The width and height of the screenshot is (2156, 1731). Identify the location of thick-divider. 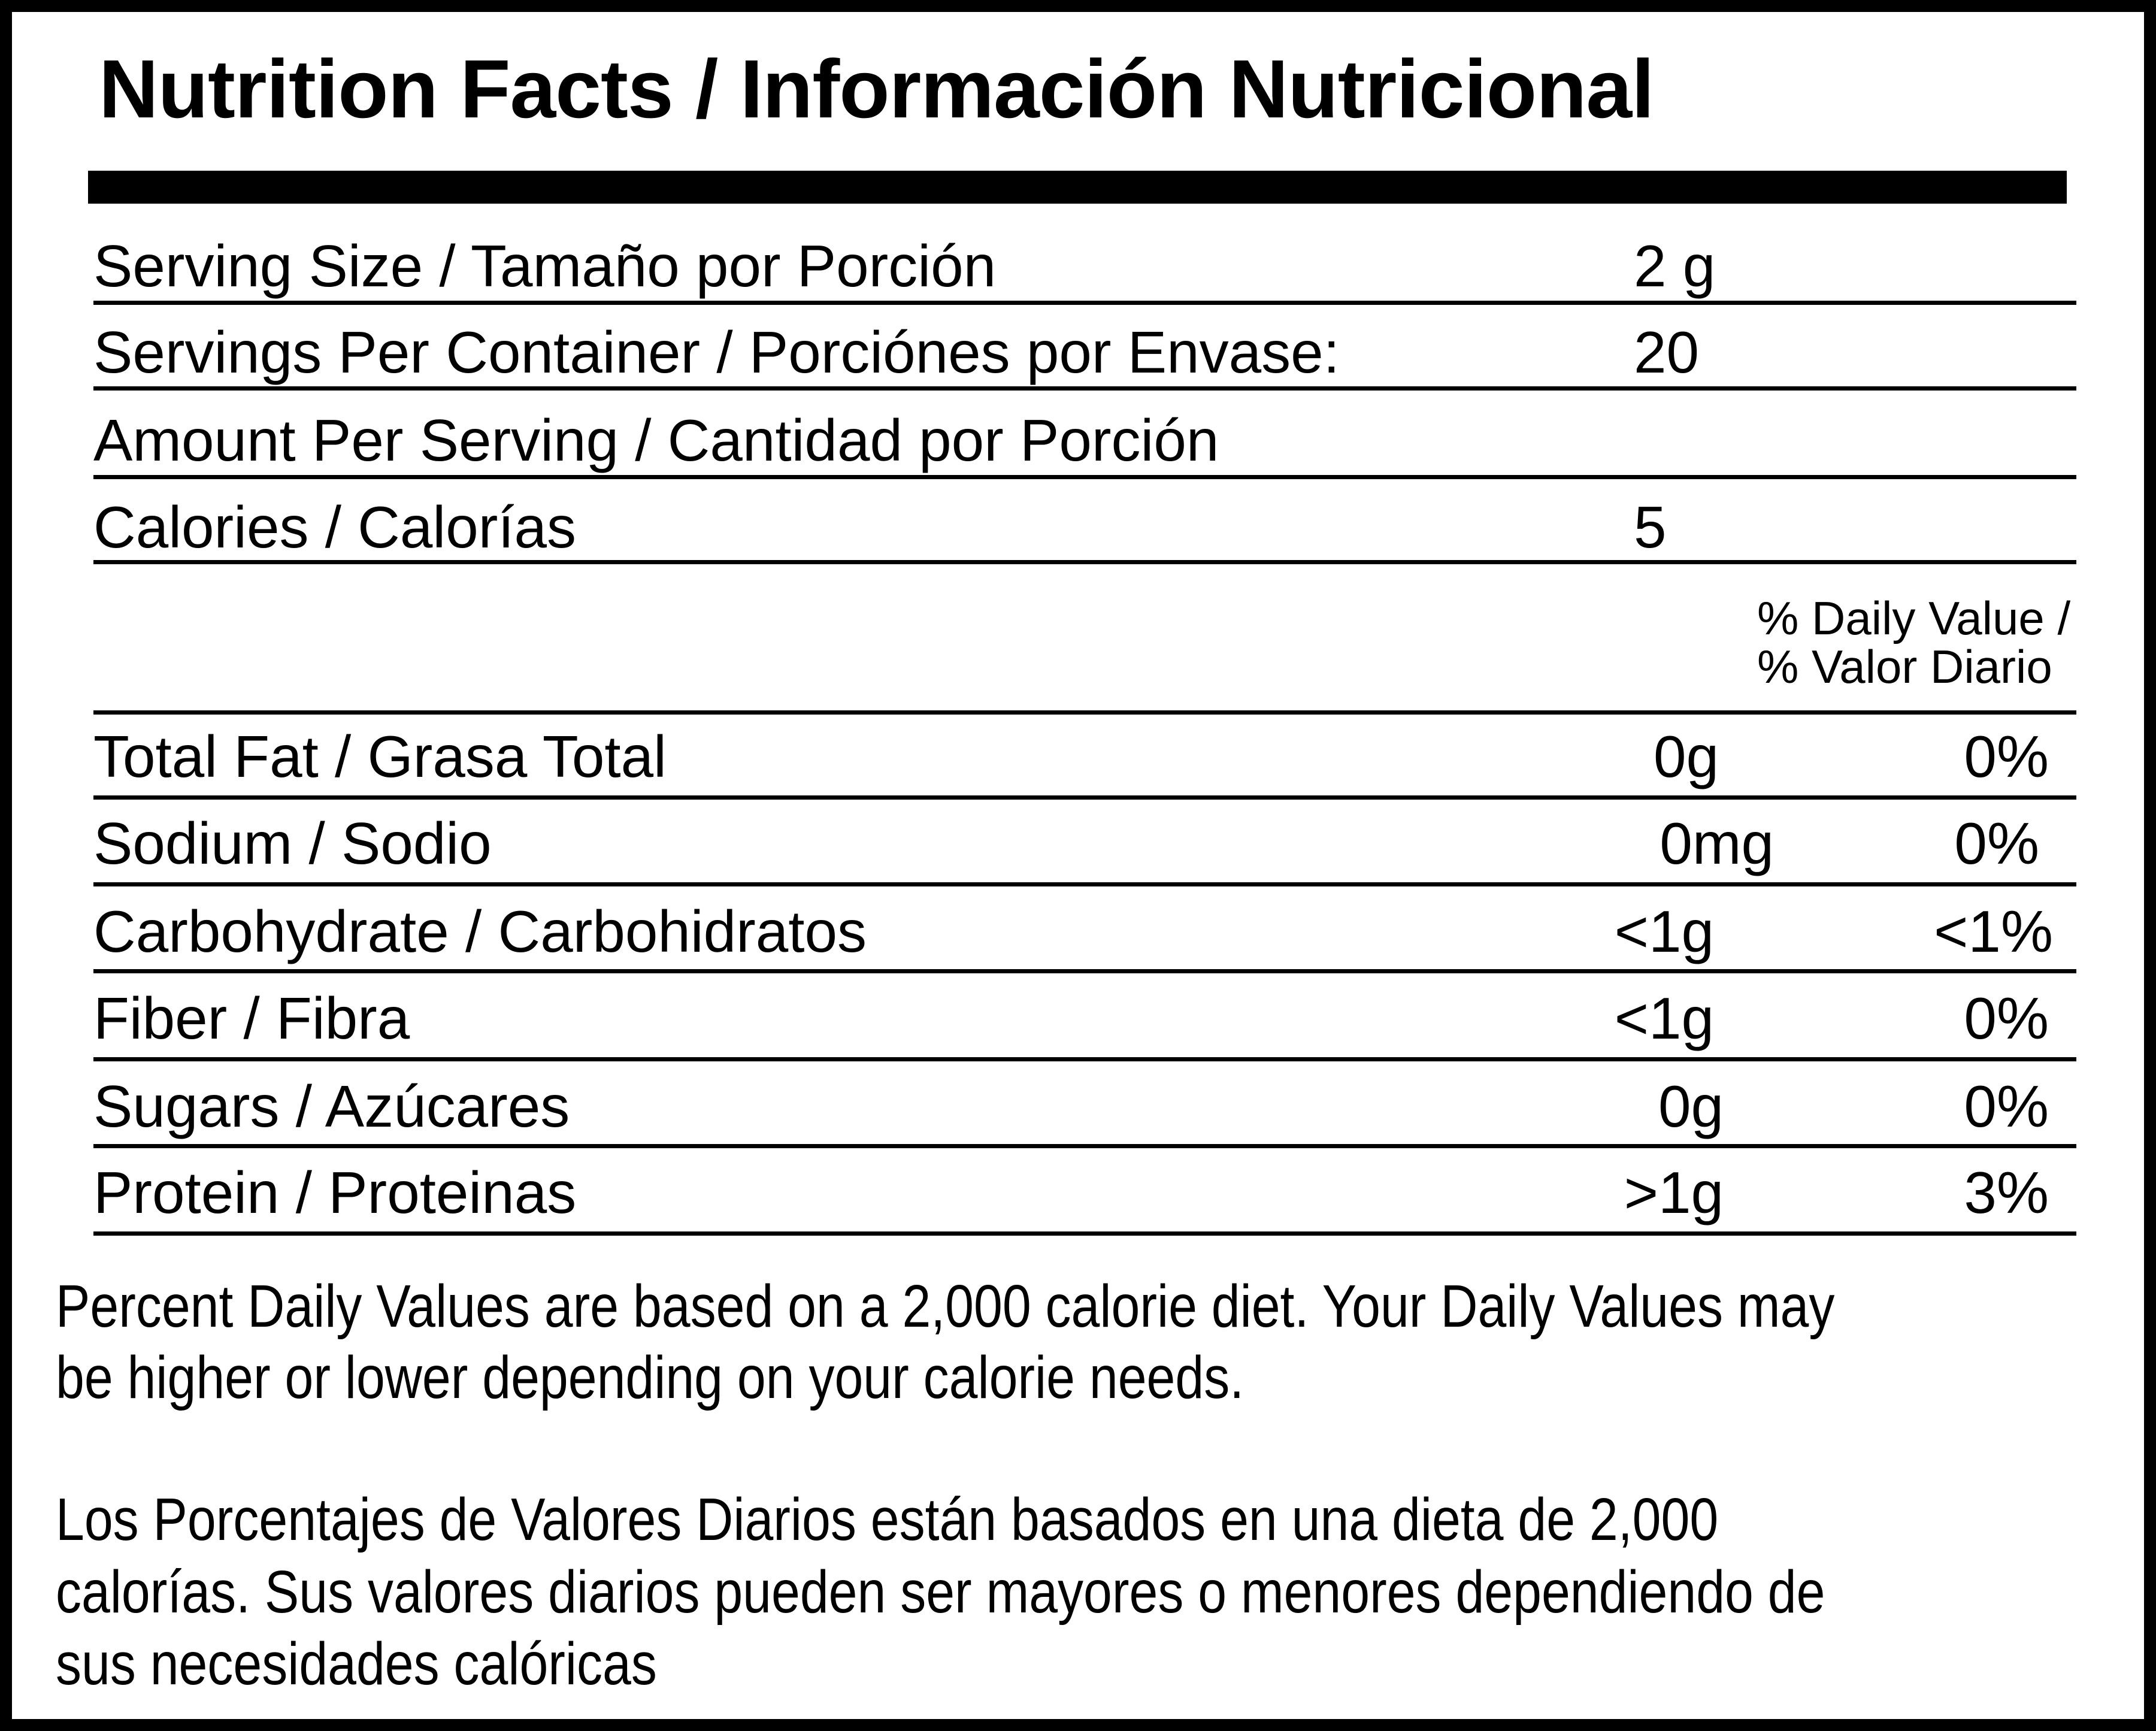
(1077, 187).